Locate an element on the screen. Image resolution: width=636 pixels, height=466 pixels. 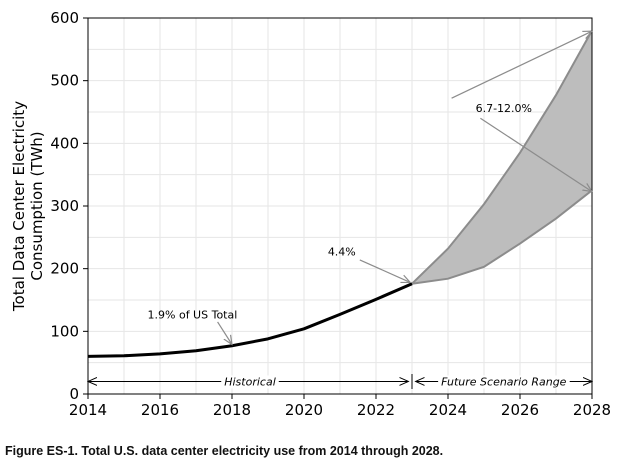
y-axis-label-line2: Consumption (TWh) is located at coordinates (37, 205).